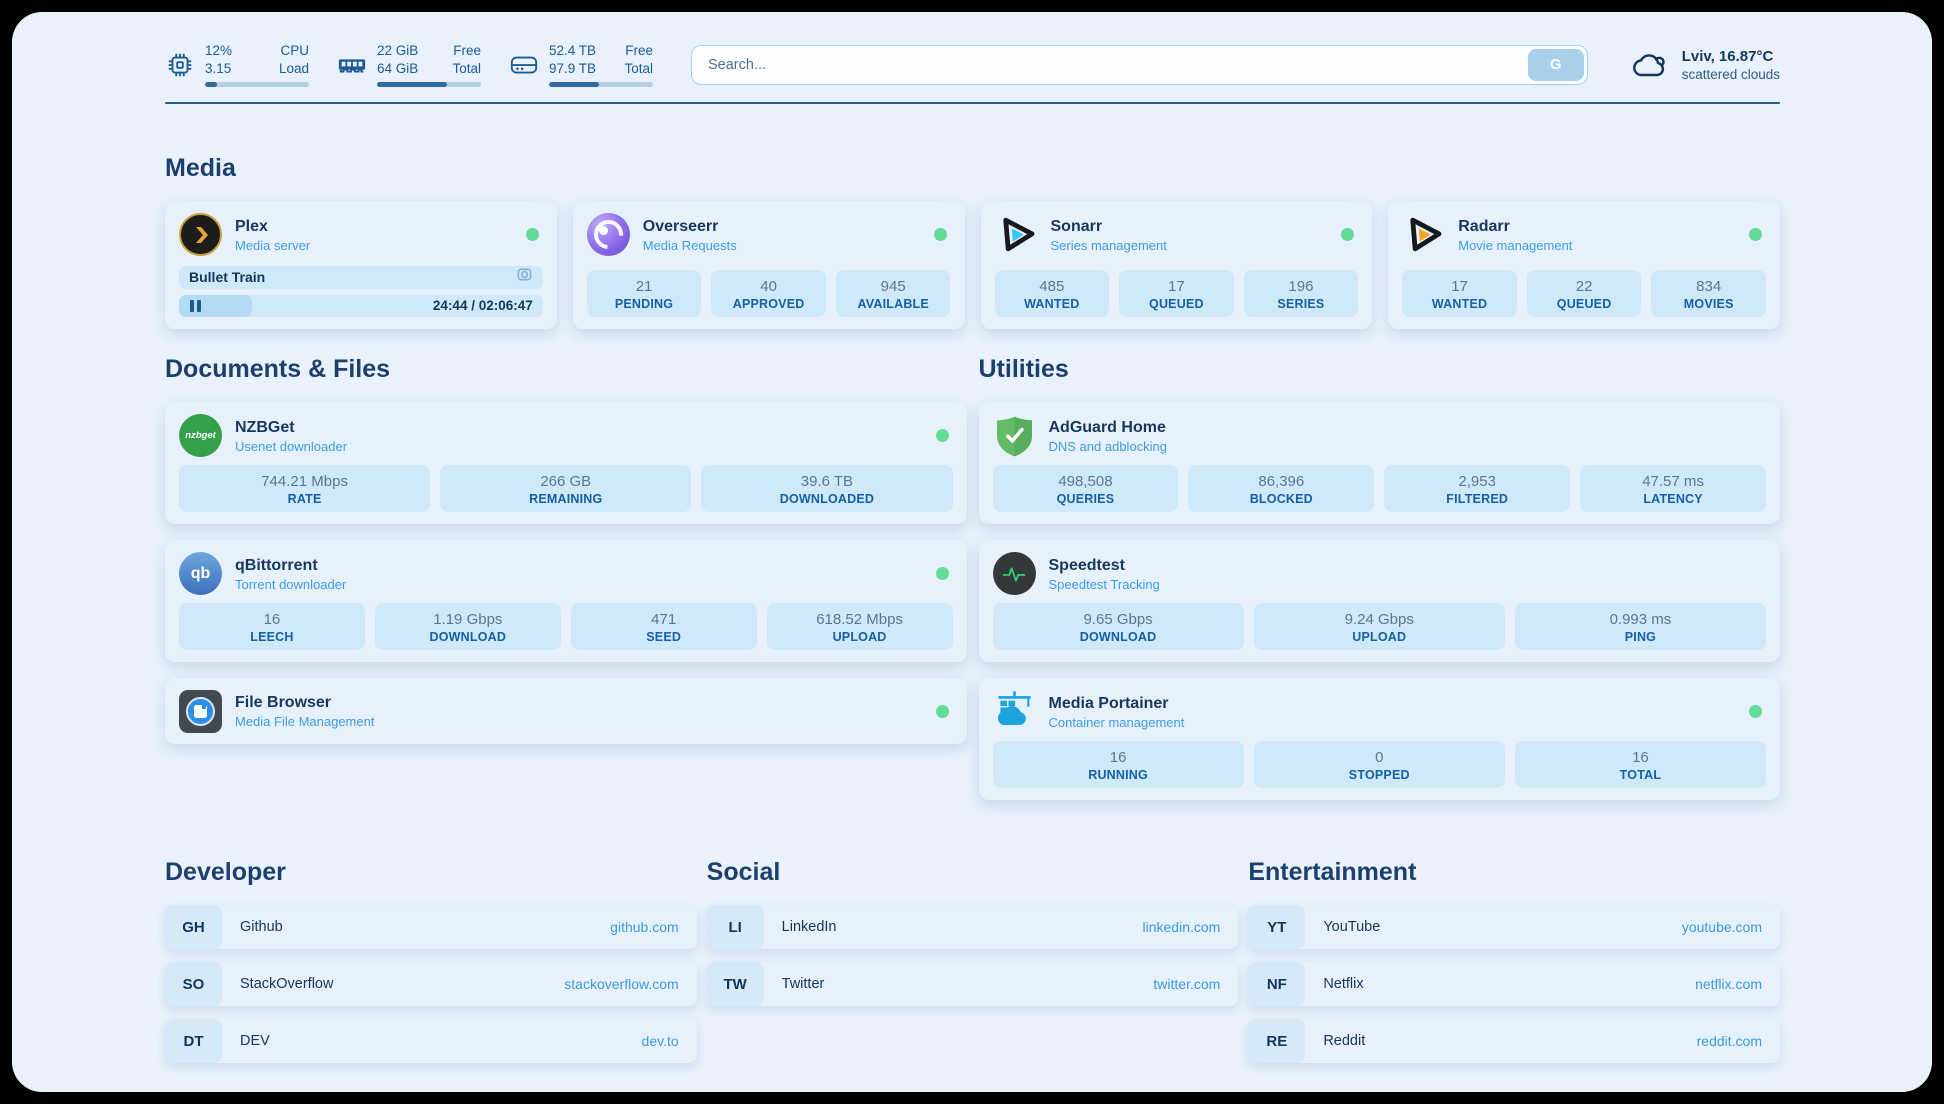 This screenshot has height=1104, width=1944. I want to click on stat-movies: 834 MOVIES, so click(1708, 293).